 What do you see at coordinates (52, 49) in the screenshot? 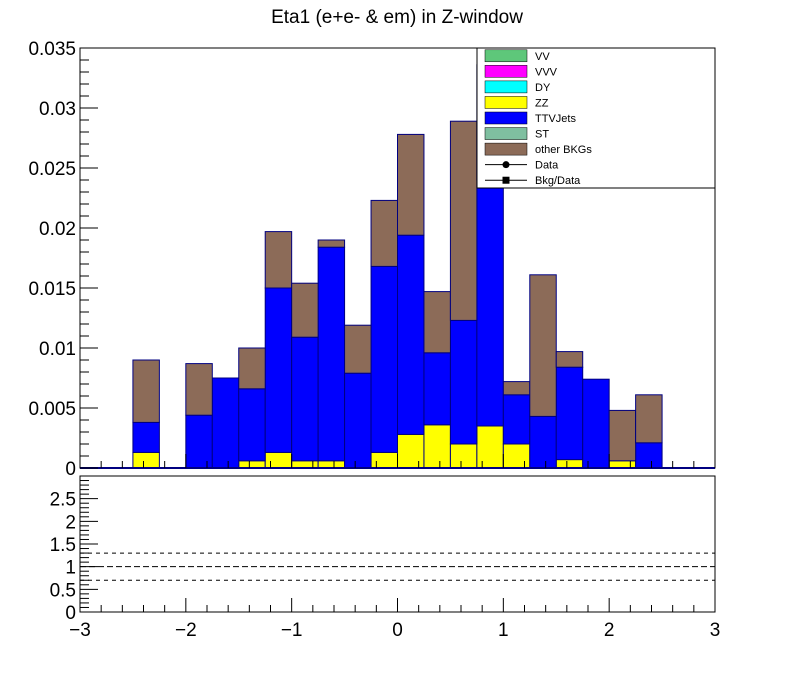
I see `y-tick-label: 0.035` at bounding box center [52, 49].